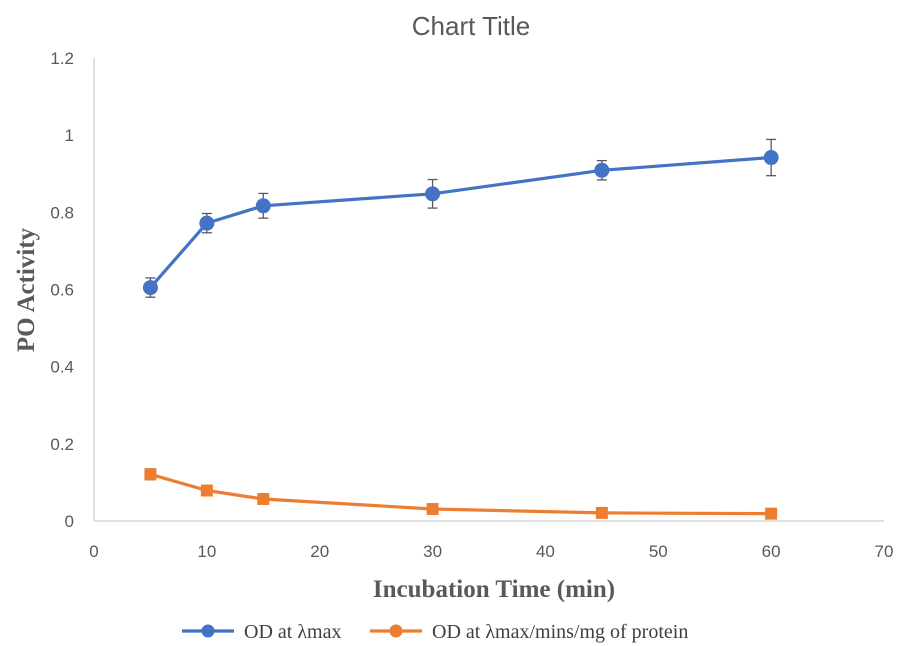 This screenshot has width=907, height=646. I want to click on y-tick-label: 0.6, so click(62, 290).